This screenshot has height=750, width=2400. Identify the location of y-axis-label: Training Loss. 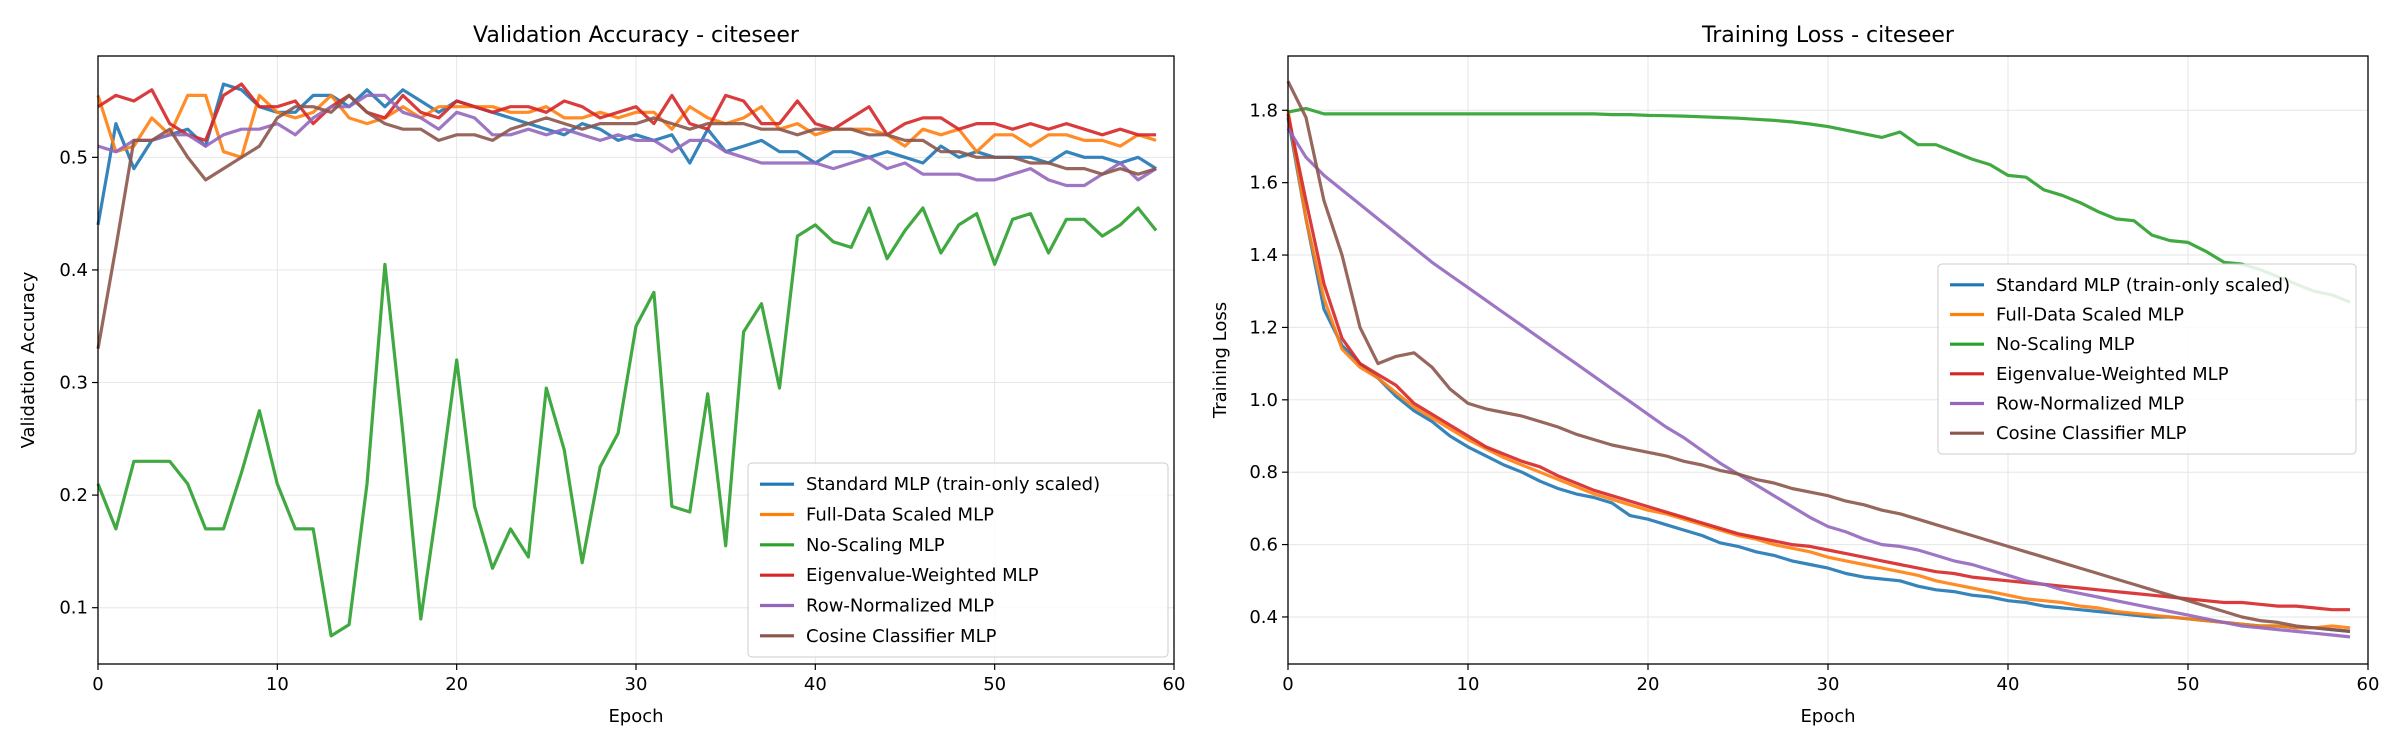
(1220, 360).